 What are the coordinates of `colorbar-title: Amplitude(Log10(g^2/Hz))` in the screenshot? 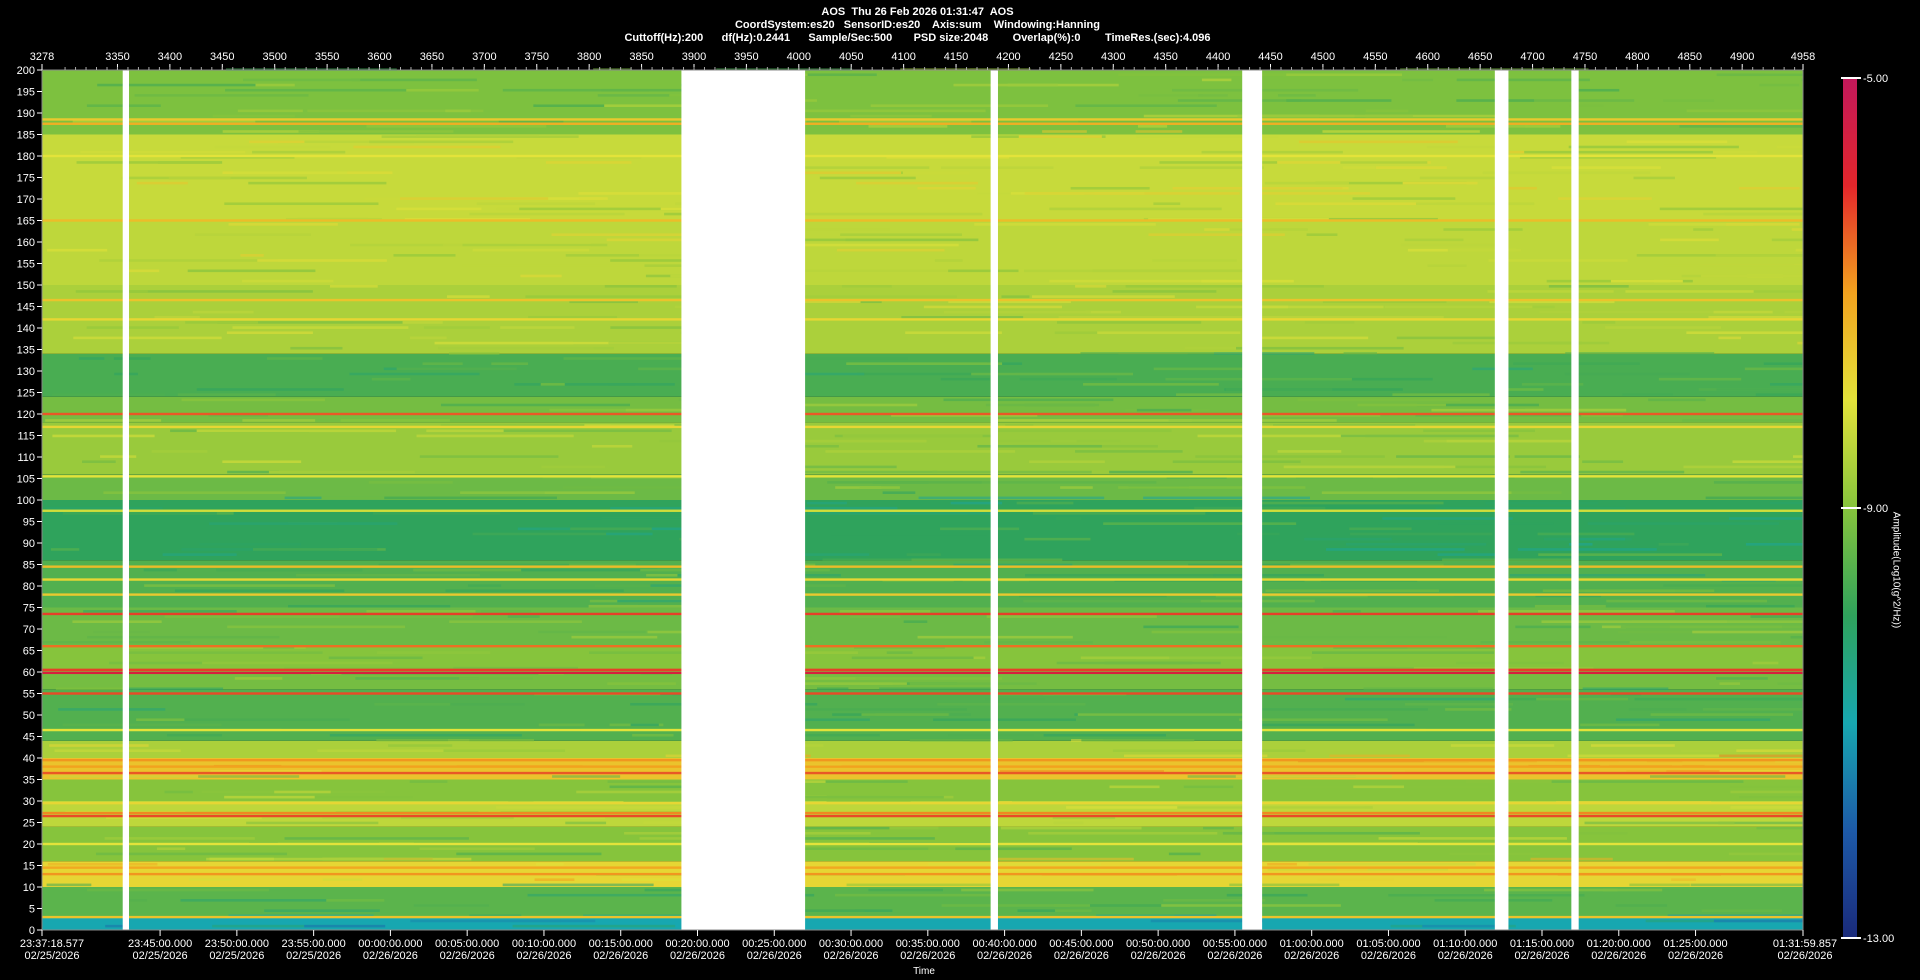 It's located at (1896, 570).